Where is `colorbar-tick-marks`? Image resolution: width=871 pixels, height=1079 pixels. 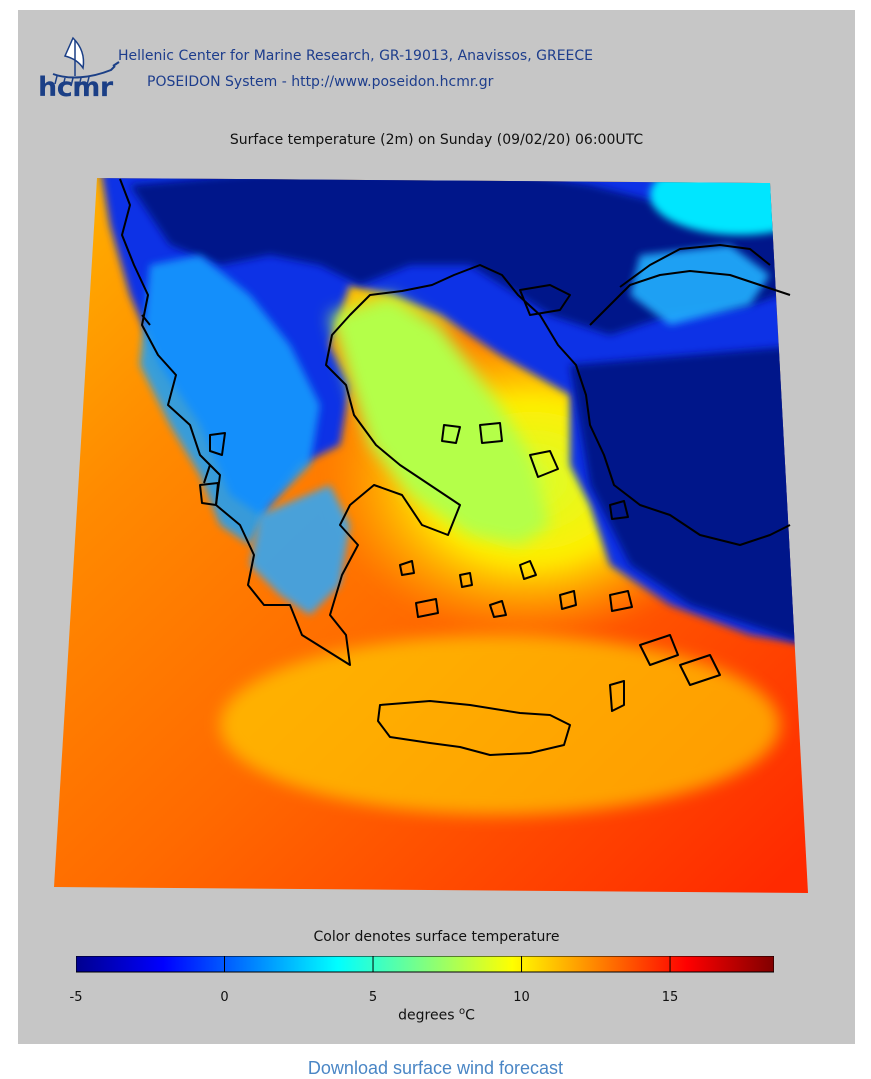
colorbar-tick-marks is located at coordinates (373, 964).